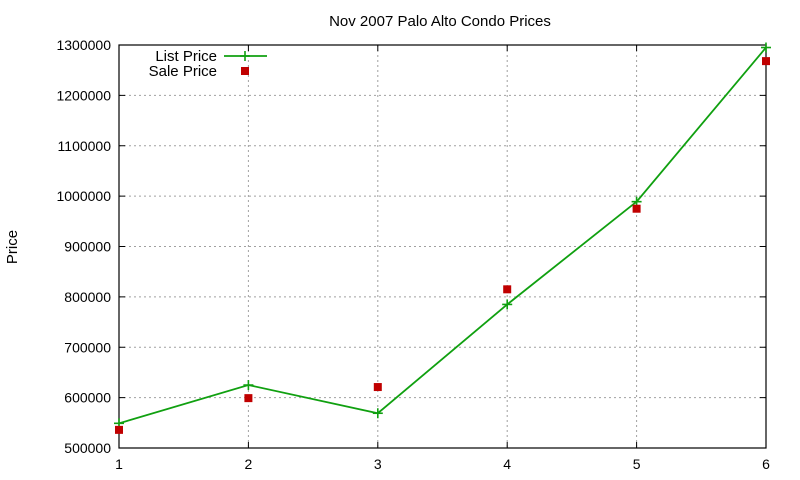 This screenshot has height=480, width=800. Describe the element at coordinates (12, 247) in the screenshot. I see `y-axis-label: Price` at that location.